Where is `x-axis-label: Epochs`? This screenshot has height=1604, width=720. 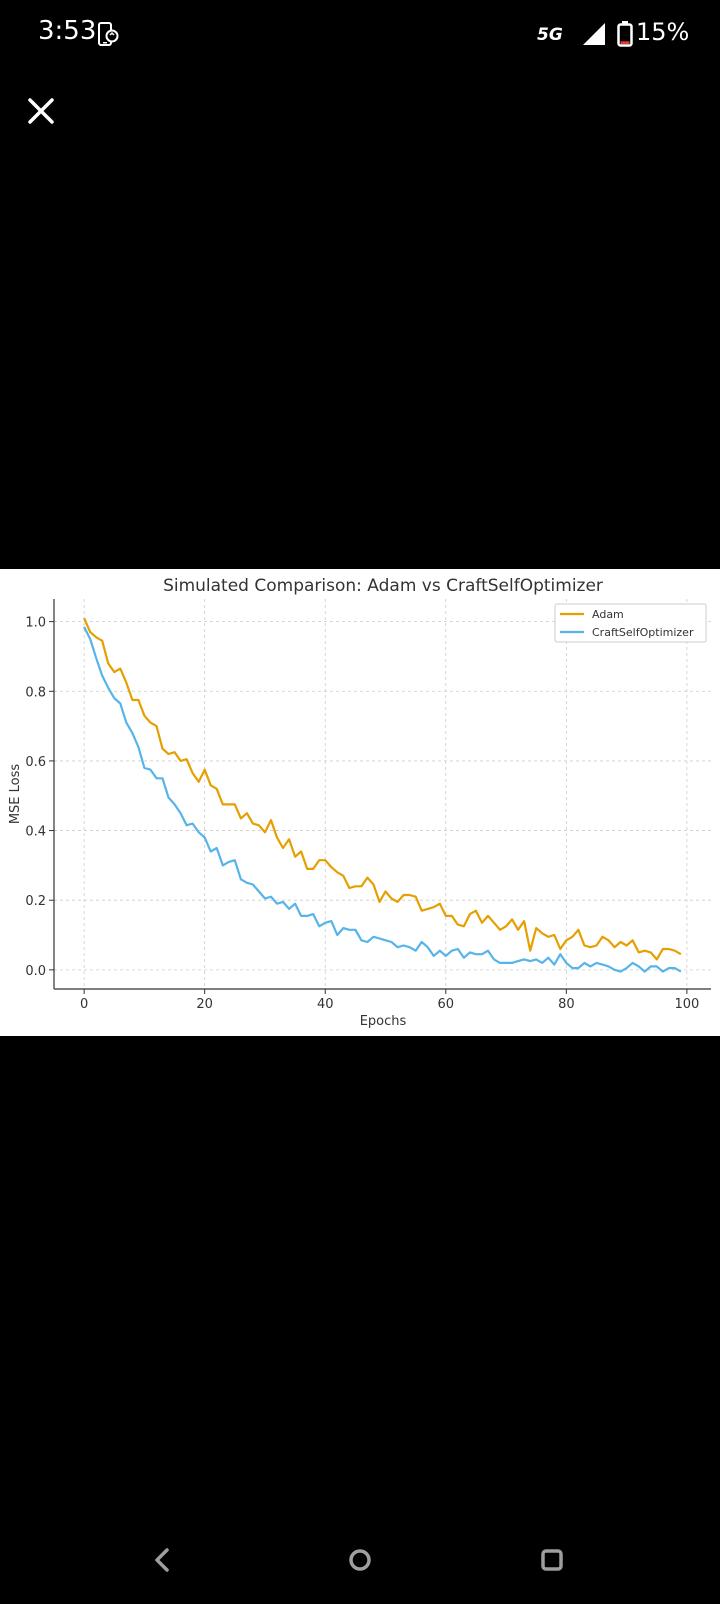
x-axis-label: Epochs is located at coordinates (383, 1021).